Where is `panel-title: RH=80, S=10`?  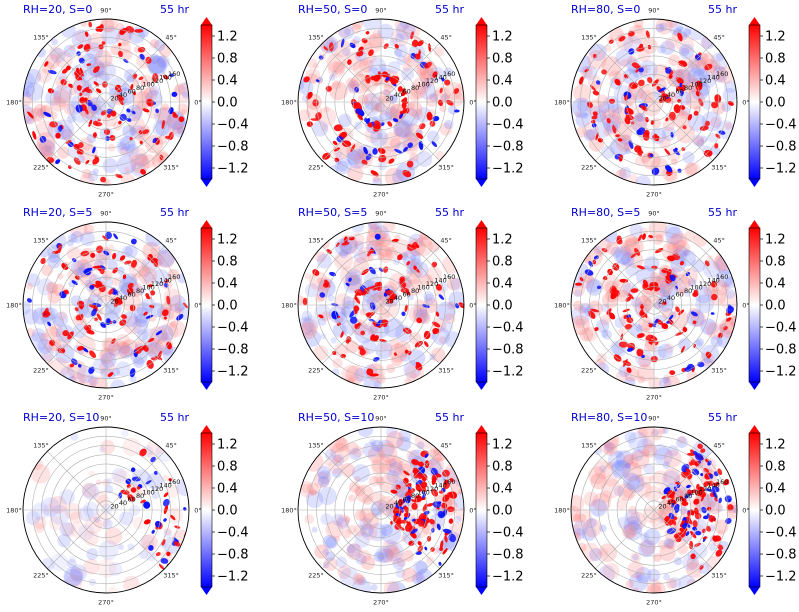 panel-title: RH=80, S=10 is located at coordinates (609, 417).